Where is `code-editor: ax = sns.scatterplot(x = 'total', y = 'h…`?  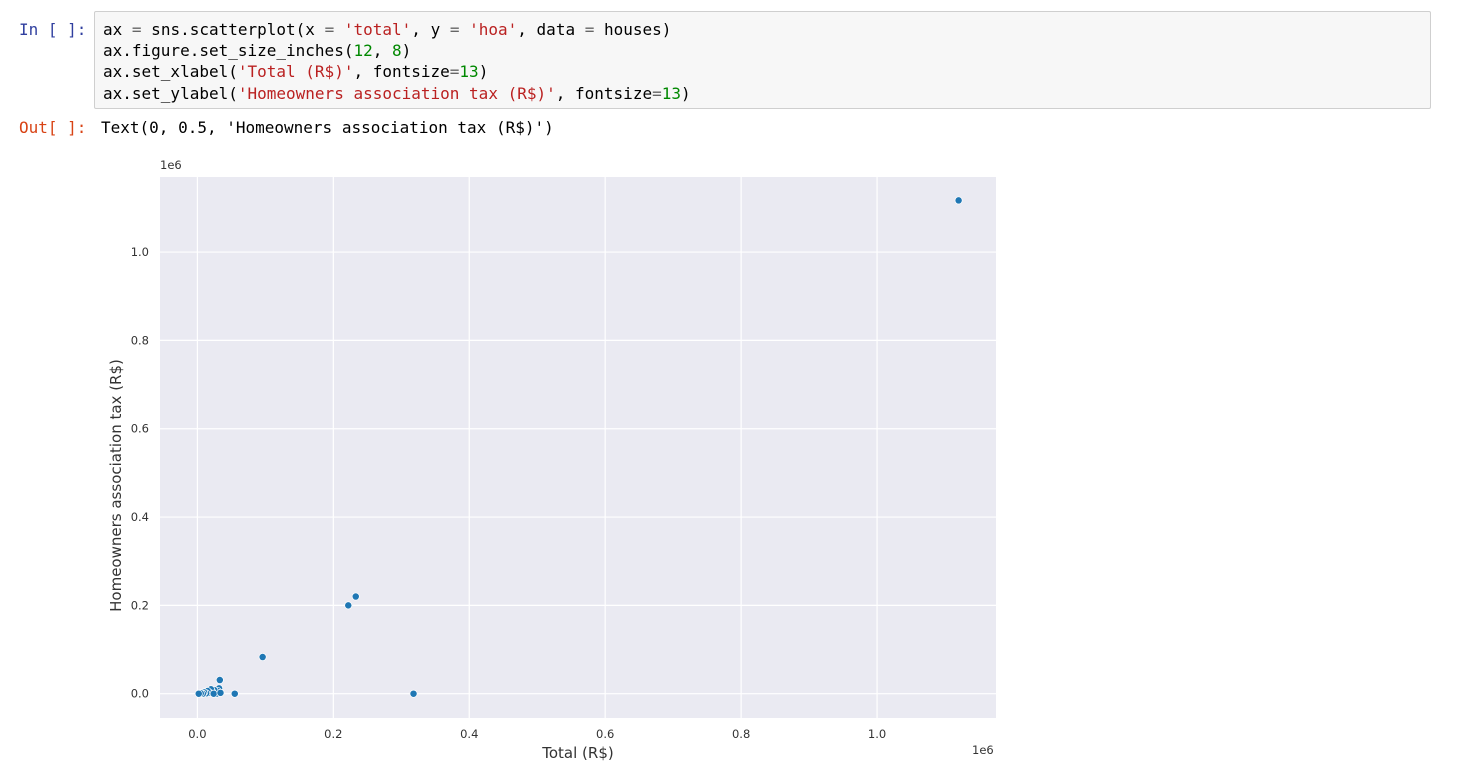
code-editor: ax = sns.scatterplot(x = 'total', y = 'h… is located at coordinates (762, 60).